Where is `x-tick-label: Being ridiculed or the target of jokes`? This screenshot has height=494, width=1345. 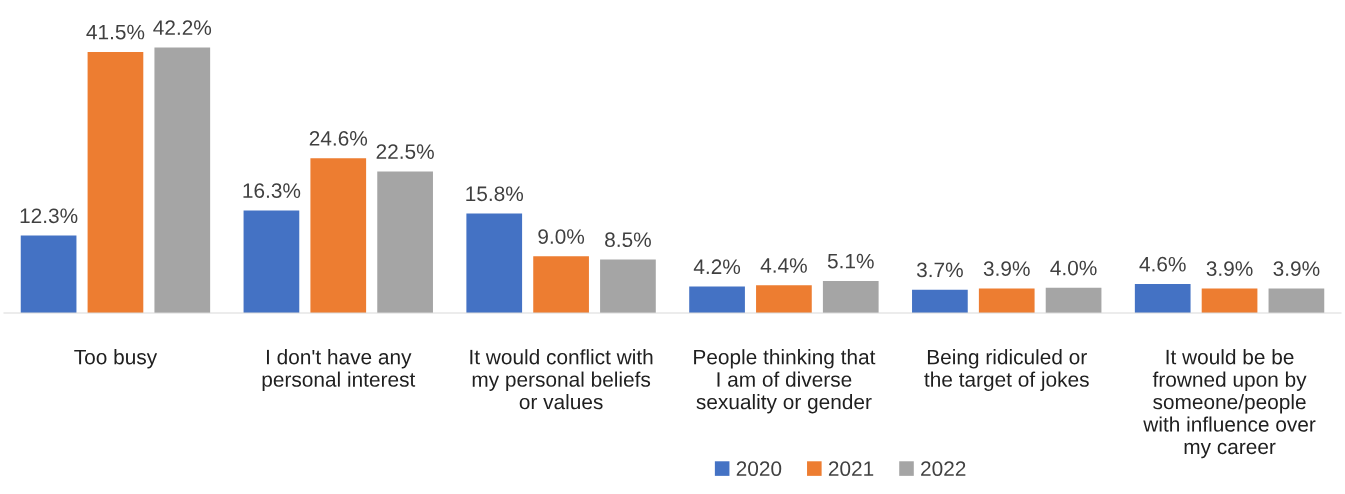 x-tick-label: Being ridiculed or the target of jokes is located at coordinates (1006, 370).